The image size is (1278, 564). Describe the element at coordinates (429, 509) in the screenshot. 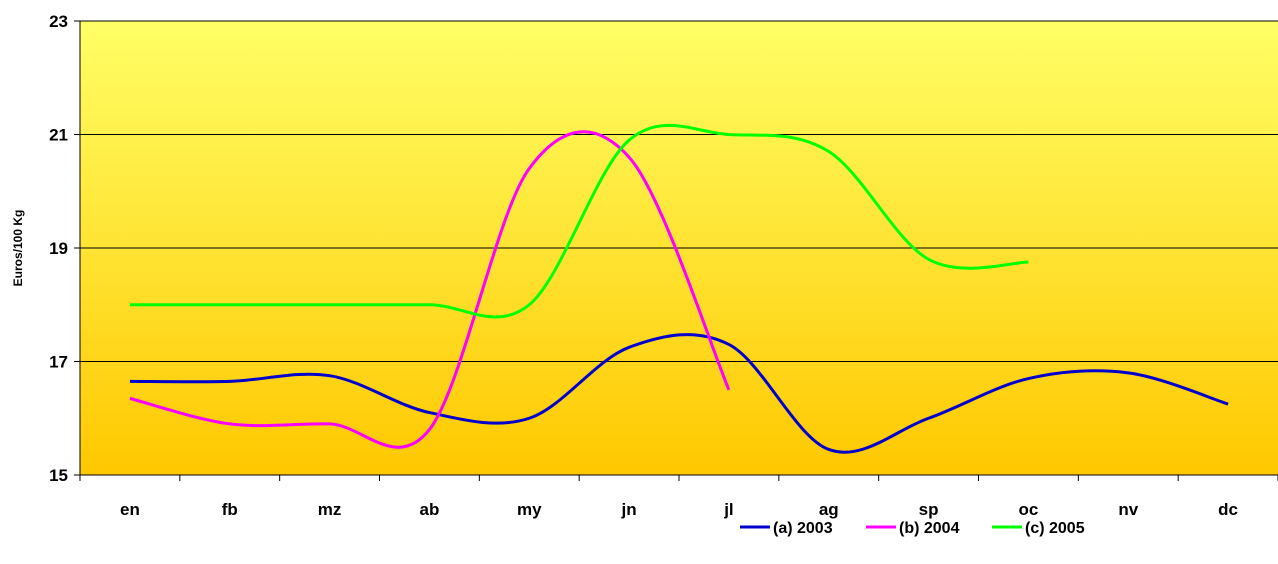

I see `x-tick-label: ab` at that location.